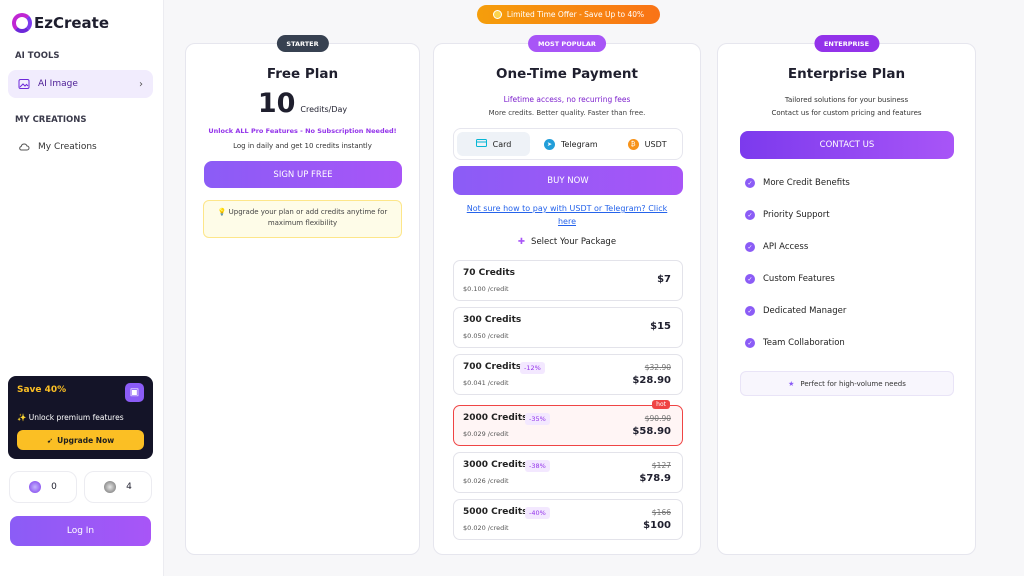 The image size is (1024, 576). I want to click on tab-telegram: ➤ Telegram, so click(571, 144).